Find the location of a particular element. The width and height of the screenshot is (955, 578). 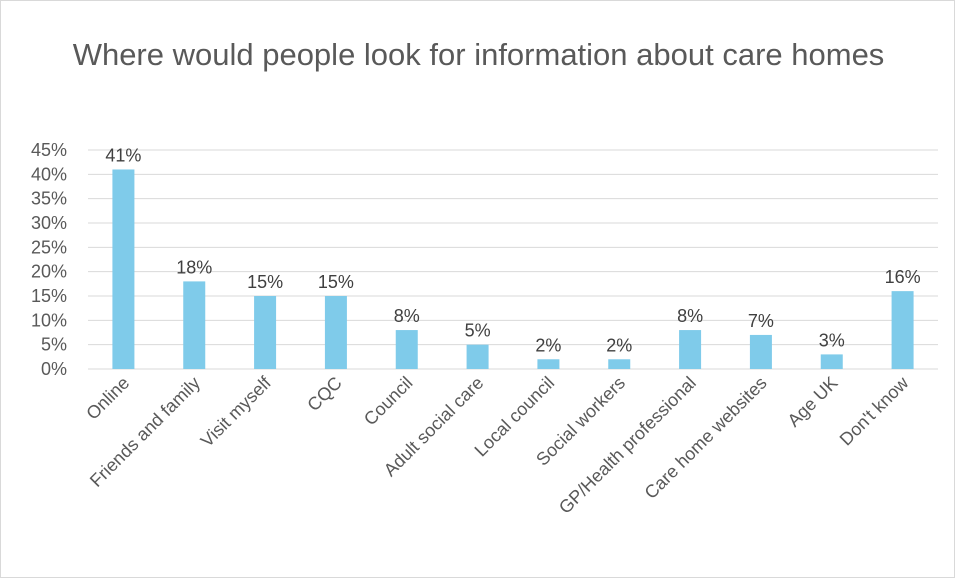

y-tick-label: 35% is located at coordinates (49, 199).